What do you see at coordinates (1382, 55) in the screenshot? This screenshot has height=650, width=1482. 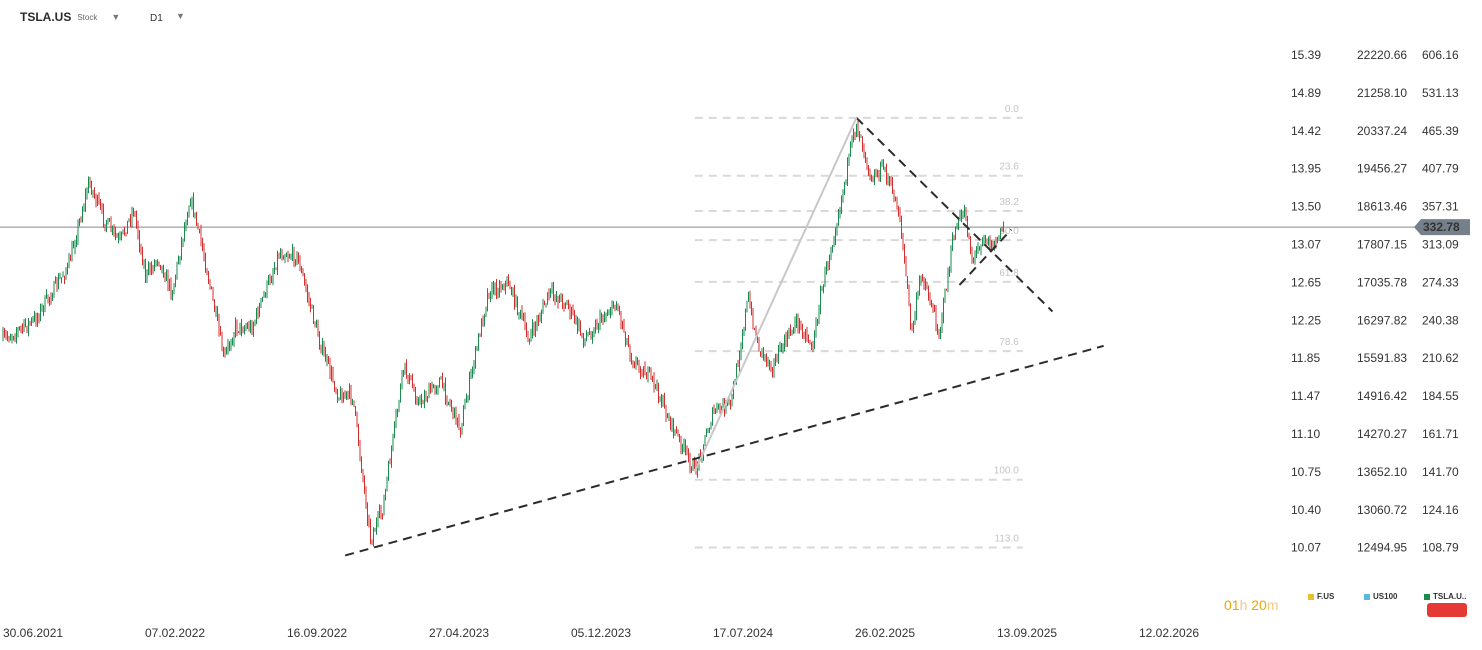 I see `y-tick-label: 22220.66` at bounding box center [1382, 55].